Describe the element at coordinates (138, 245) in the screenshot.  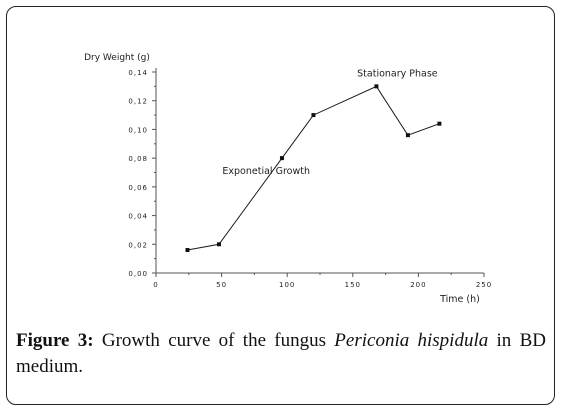
I see `y-tick-label: 0,02` at that location.